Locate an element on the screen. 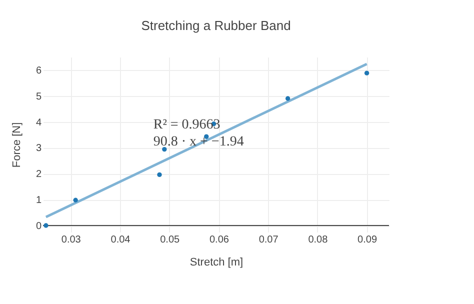  x-tick-label: 0.08 is located at coordinates (318, 240).